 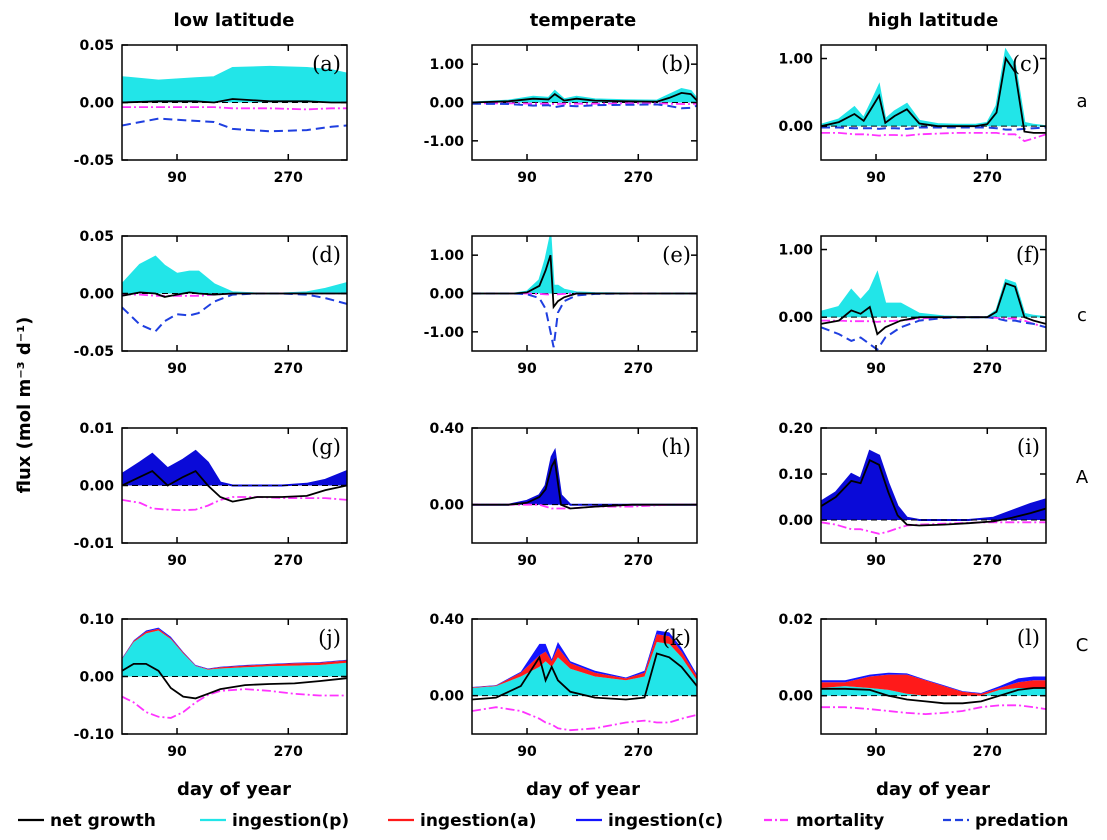 What do you see at coordinates (876, 752) in the screenshot?
I see `x-tick-label-l: 90` at bounding box center [876, 752].